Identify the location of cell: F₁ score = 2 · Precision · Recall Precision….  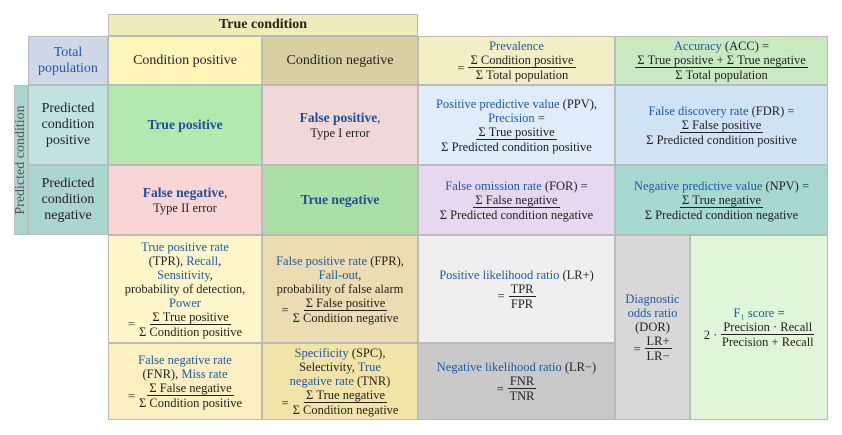
(759, 327).